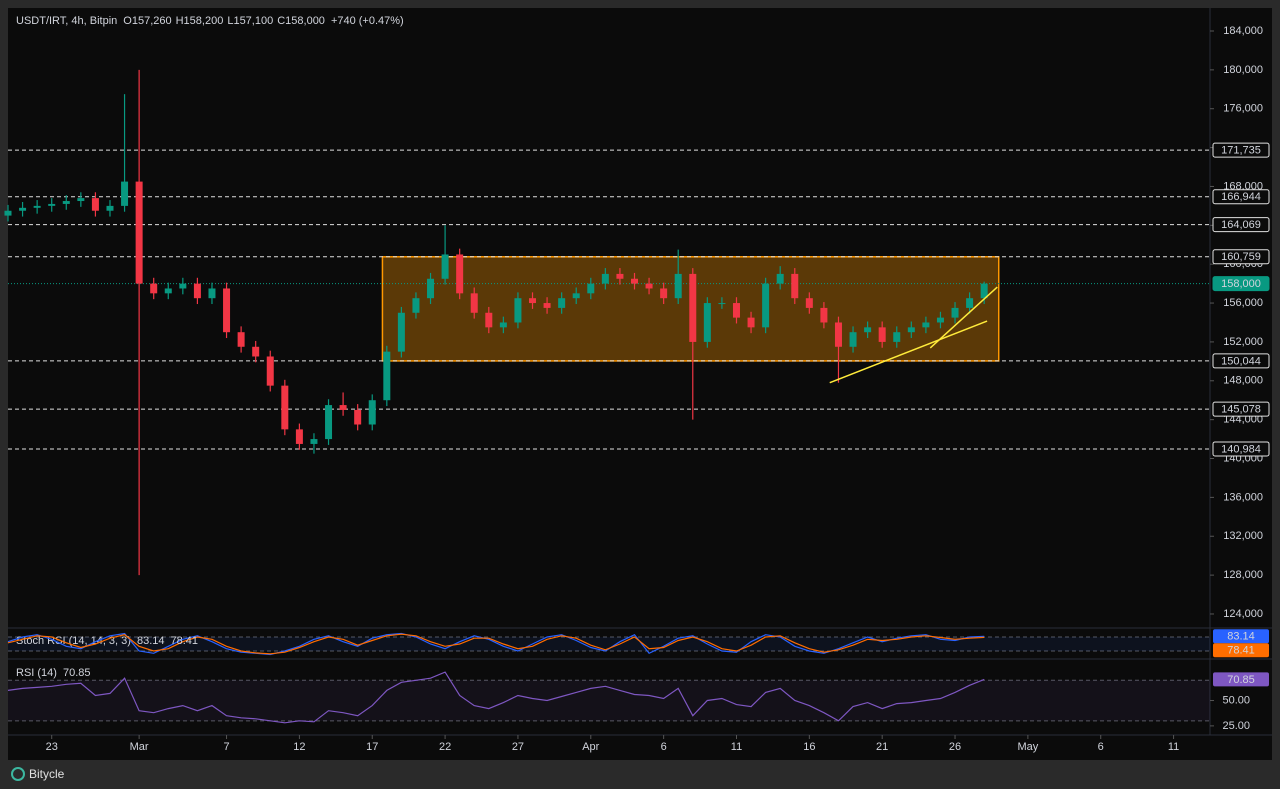 The width and height of the screenshot is (1280, 789). Describe the element at coordinates (1243, 70) in the screenshot. I see `y-tick-label: 180,000` at that location.